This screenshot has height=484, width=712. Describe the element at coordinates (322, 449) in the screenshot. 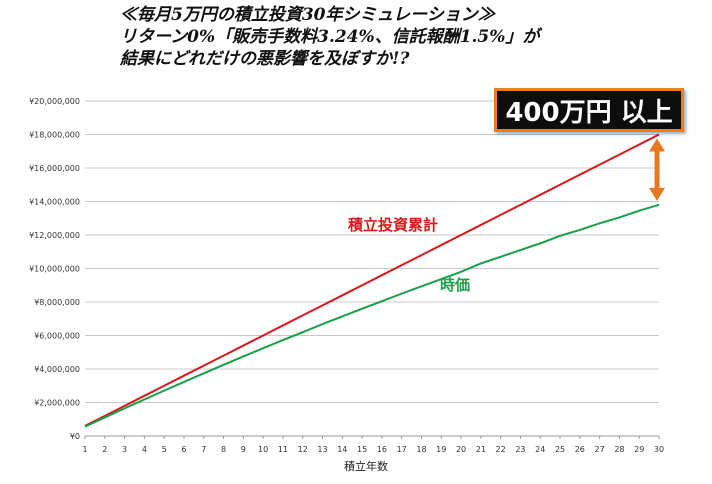

I see `x-tick-label: 13` at that location.